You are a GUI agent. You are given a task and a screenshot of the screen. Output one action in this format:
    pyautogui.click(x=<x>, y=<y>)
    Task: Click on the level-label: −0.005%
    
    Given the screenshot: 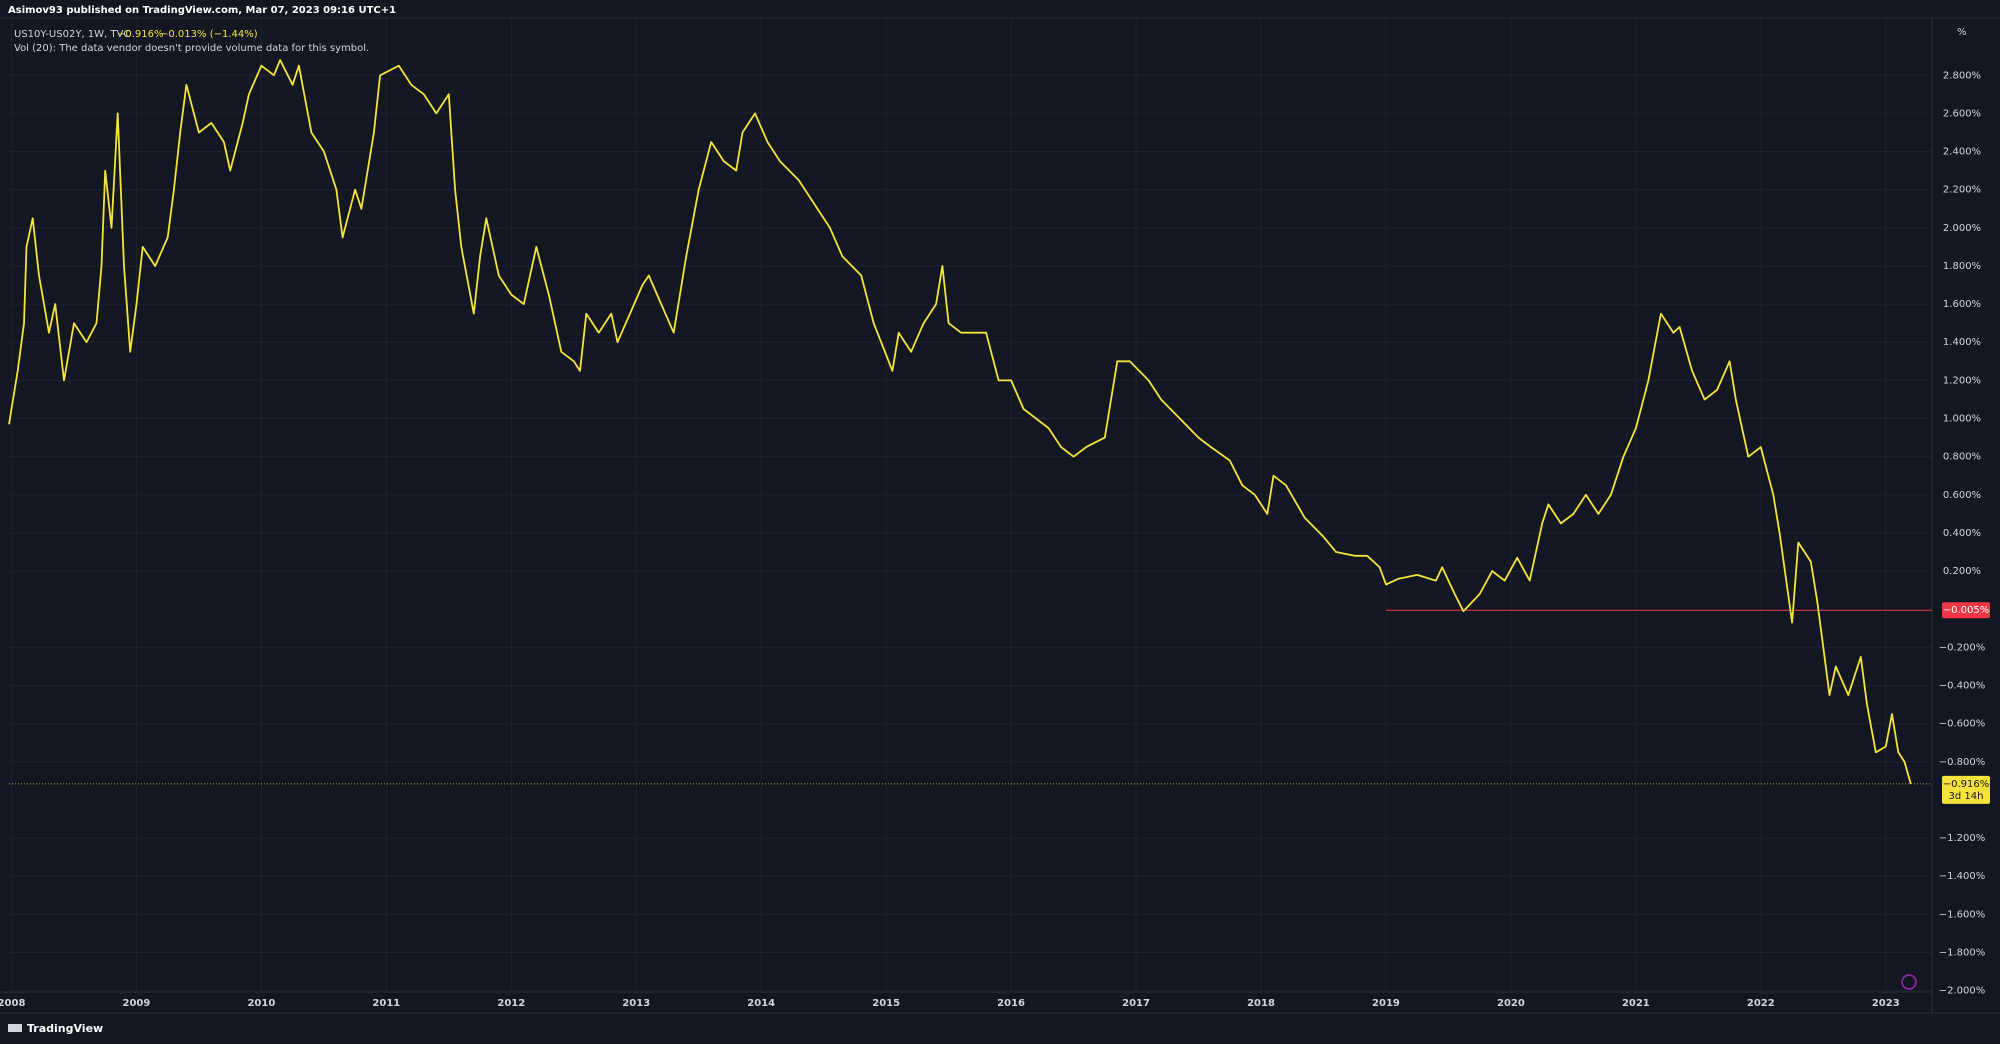 What is the action you would take?
    pyautogui.click(x=1966, y=610)
    